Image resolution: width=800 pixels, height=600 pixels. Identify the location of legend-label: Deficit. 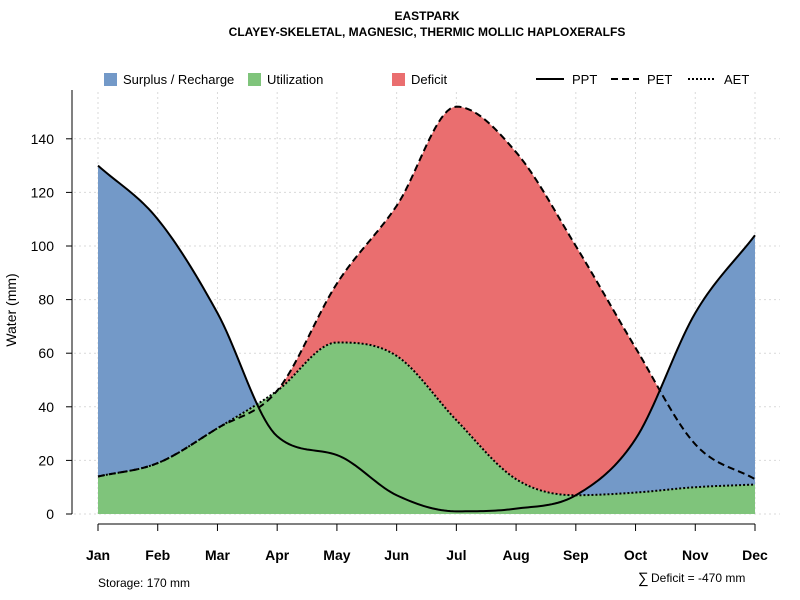
(429, 79).